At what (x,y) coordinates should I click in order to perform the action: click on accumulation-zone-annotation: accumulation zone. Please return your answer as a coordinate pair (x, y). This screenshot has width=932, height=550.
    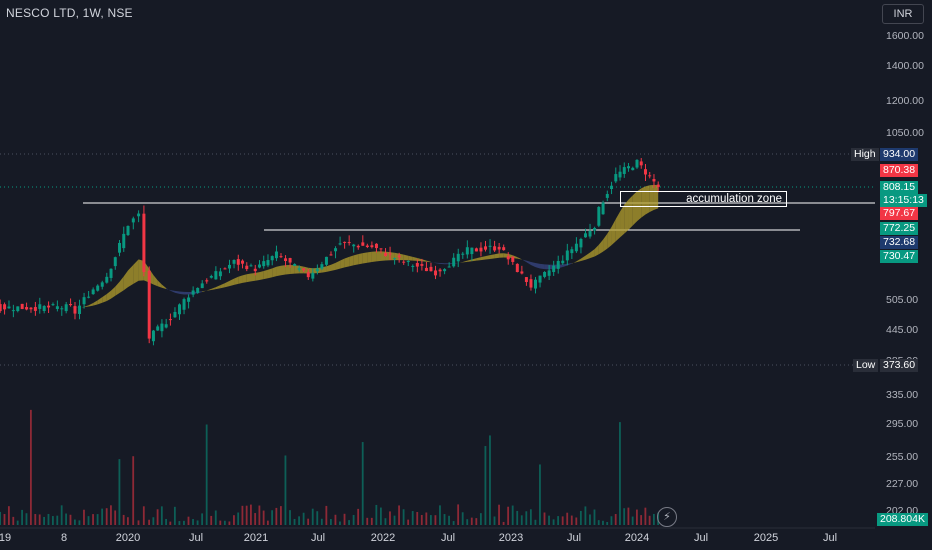
    Looking at the image, I should click on (703, 199).